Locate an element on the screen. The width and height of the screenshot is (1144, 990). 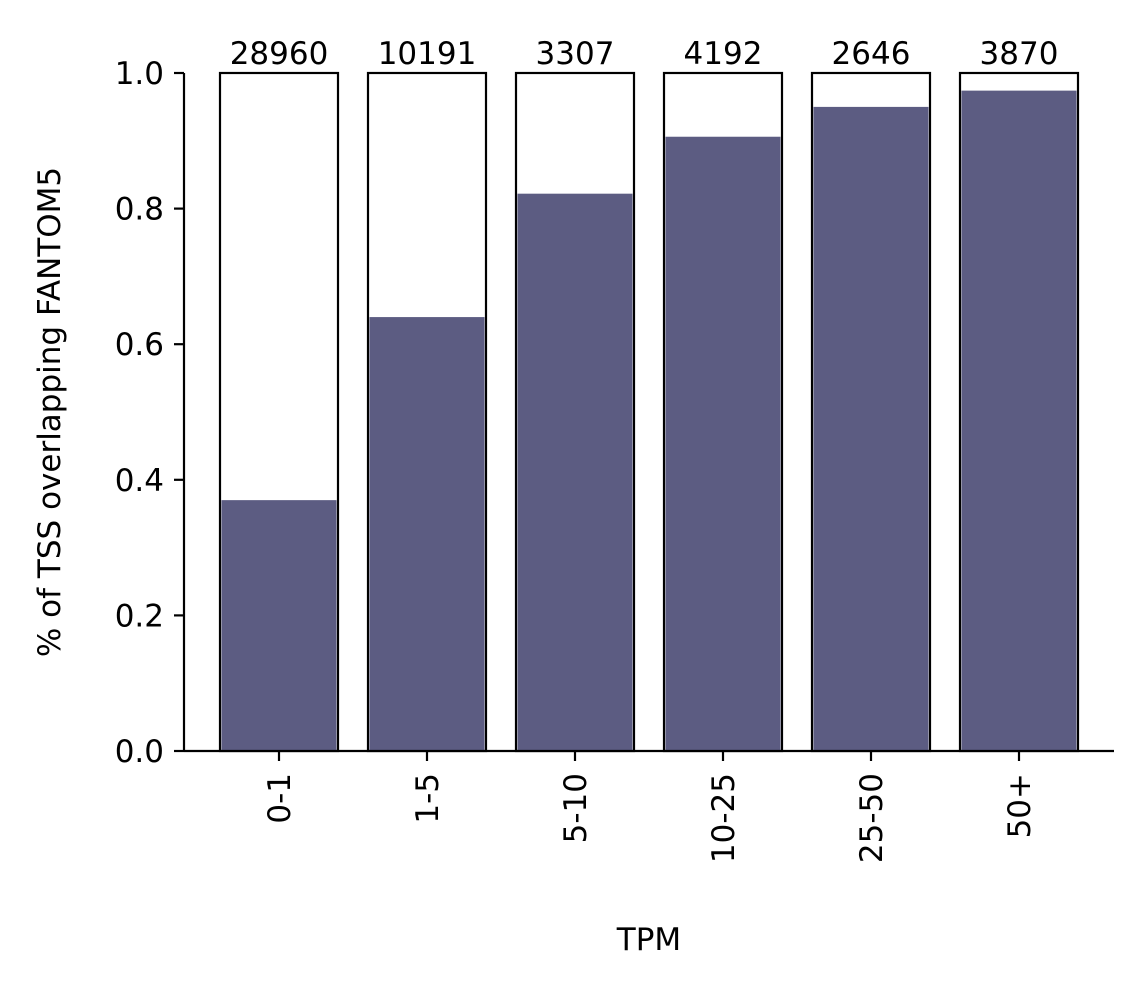
count-labels-group: 28960 10191 3307 4192 2646 3870 is located at coordinates (644, 54).